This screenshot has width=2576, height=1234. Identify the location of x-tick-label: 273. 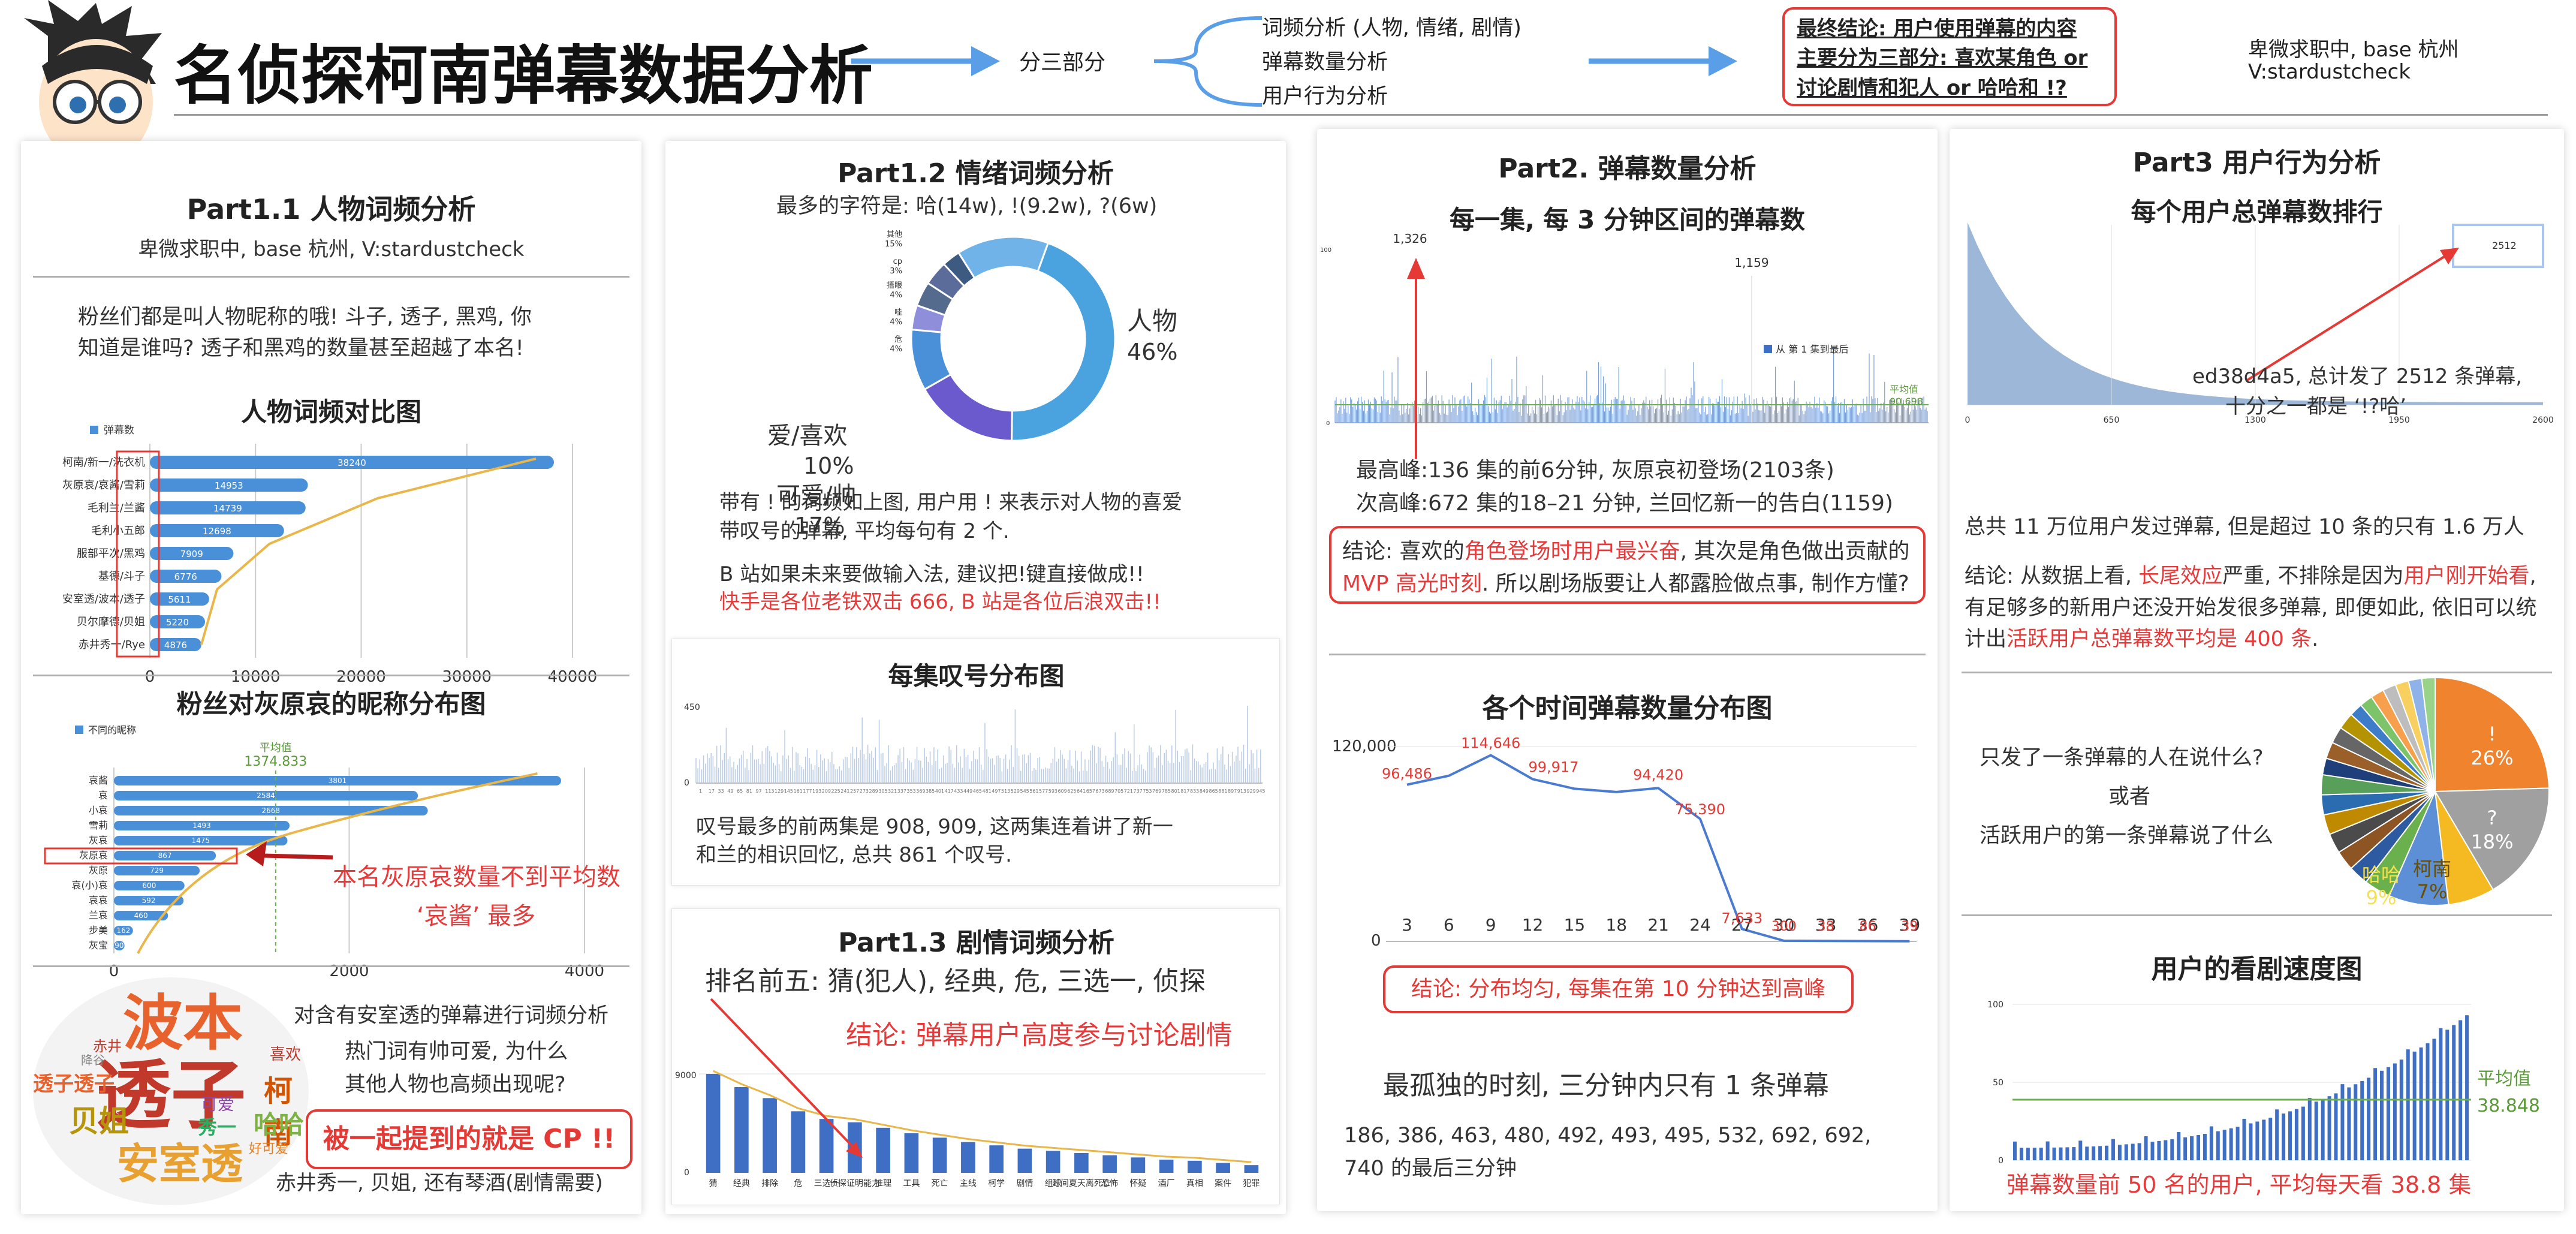
(865, 791).